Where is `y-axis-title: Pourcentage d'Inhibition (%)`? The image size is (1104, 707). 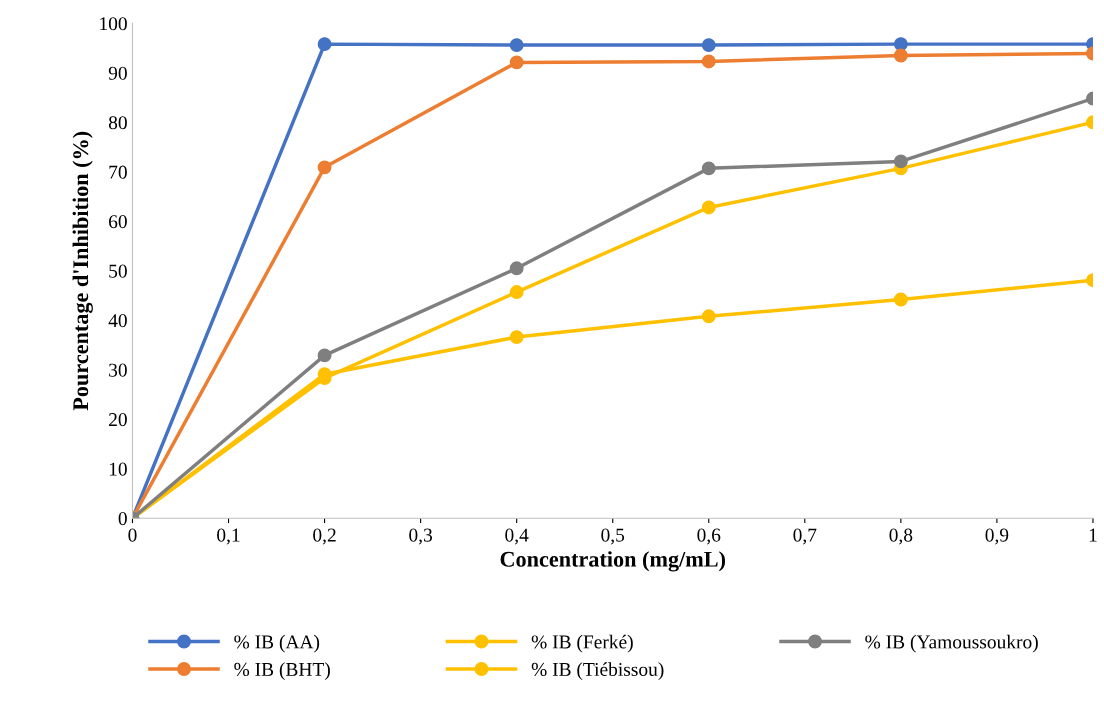 y-axis-title: Pourcentage d'Inhibition (%) is located at coordinates (82, 271).